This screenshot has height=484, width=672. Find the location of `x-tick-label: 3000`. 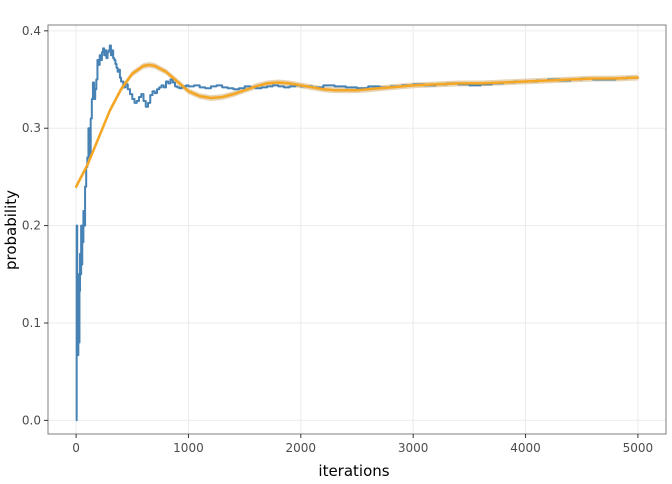

x-tick-label: 3000 is located at coordinates (413, 448).